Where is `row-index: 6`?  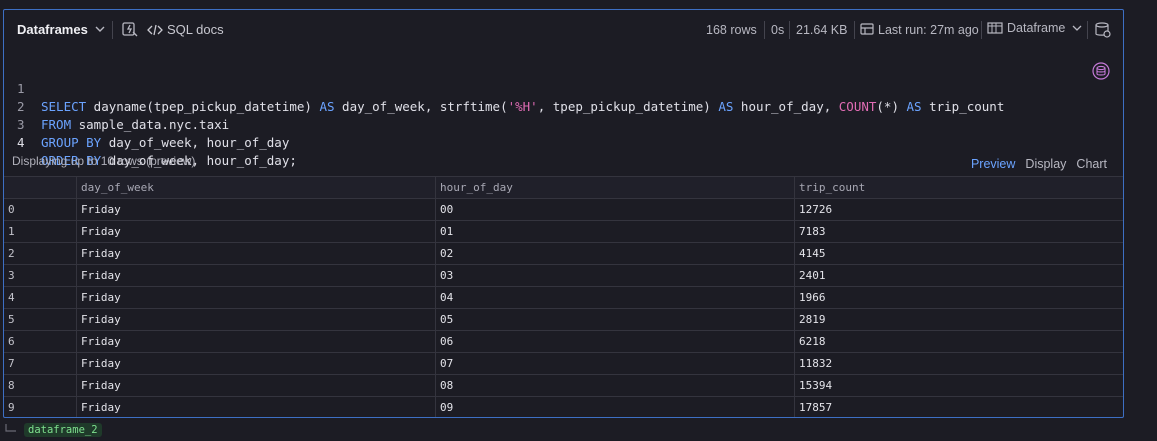 row-index: 6 is located at coordinates (11, 341).